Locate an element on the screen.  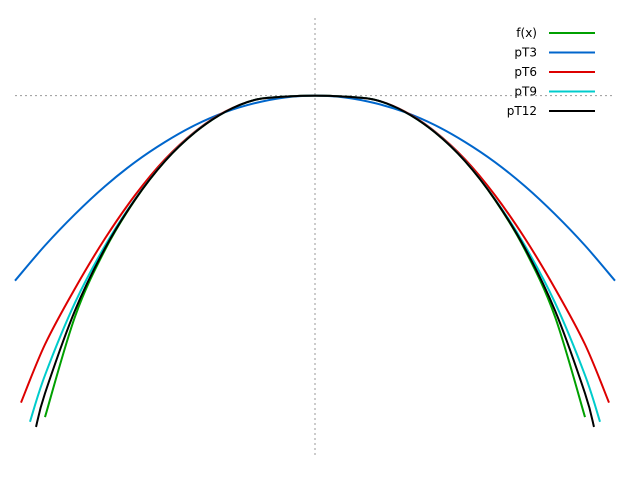
legend-label-pt12: pT12 is located at coordinates (522, 111).